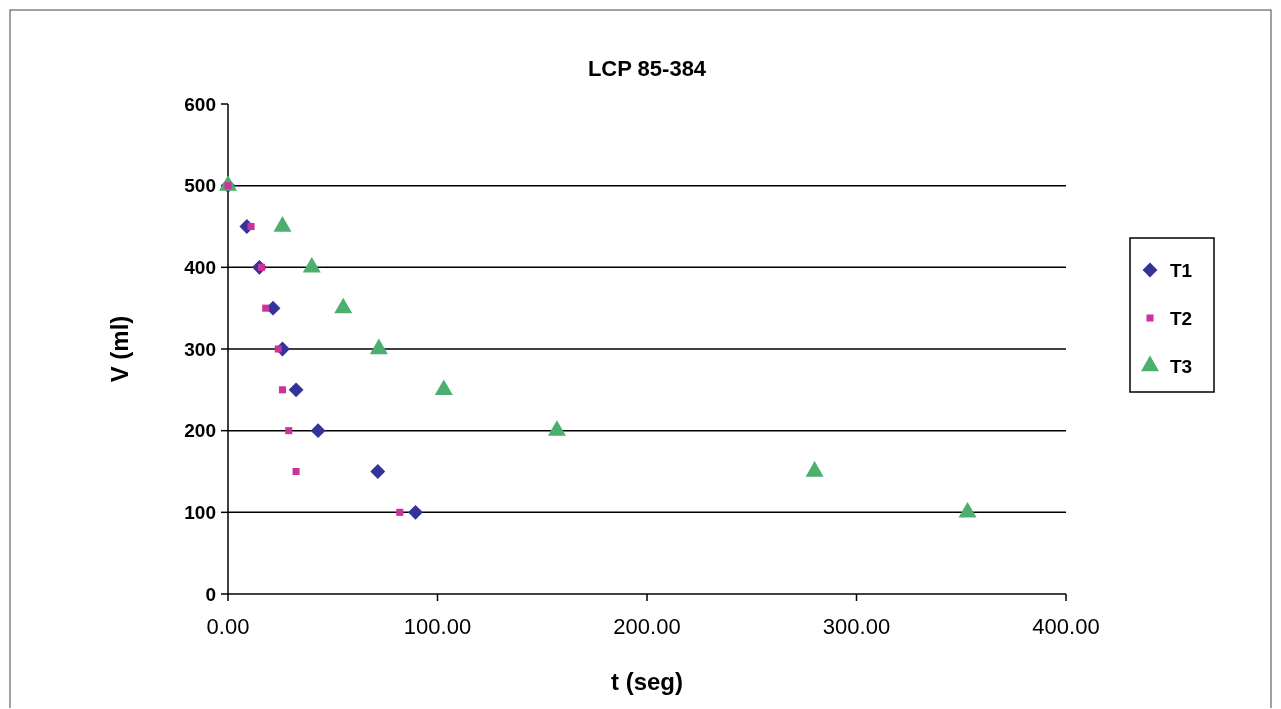 The width and height of the screenshot is (1281, 709). What do you see at coordinates (647, 681) in the screenshot?
I see `x-axis-title: t (seg)` at bounding box center [647, 681].